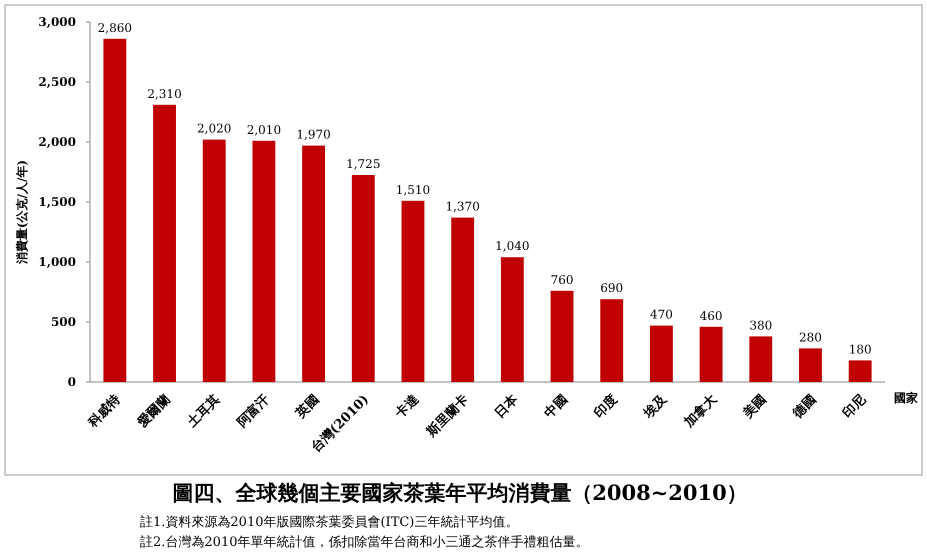  I want to click on y-tick-label: 1,500, so click(57, 202).